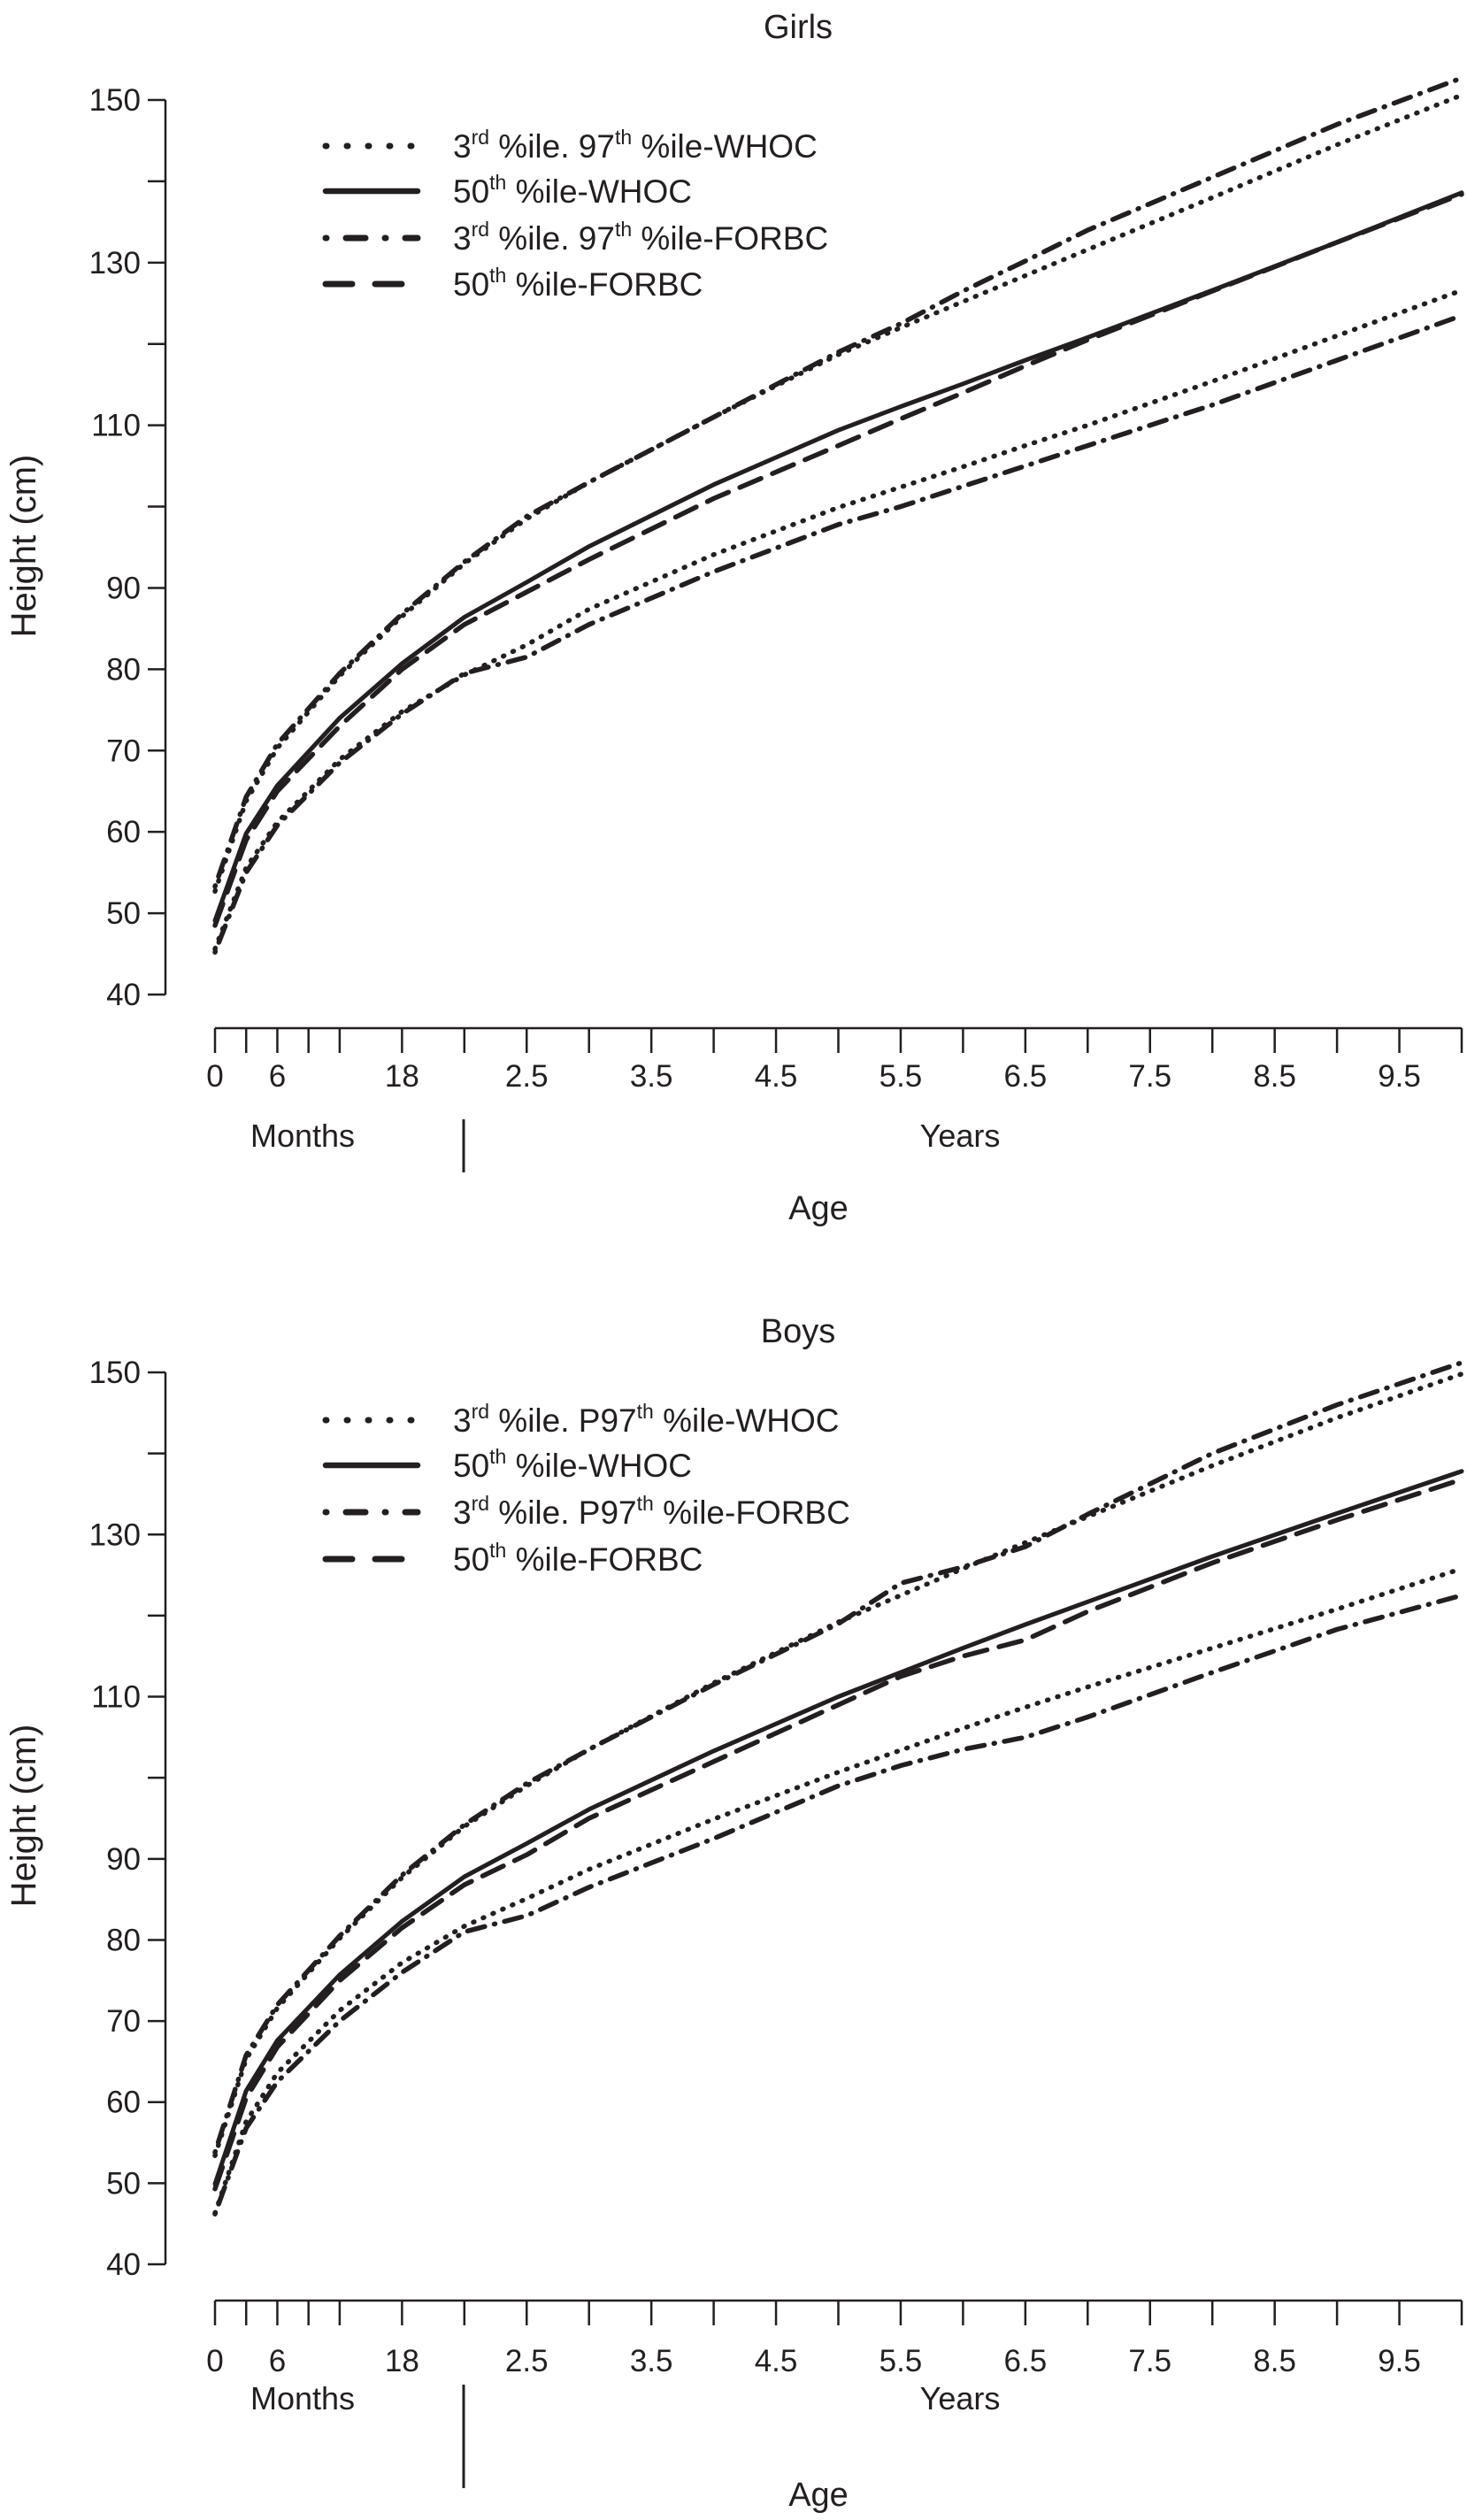  I want to click on x-tick-label: 4.5, so click(776, 2361).